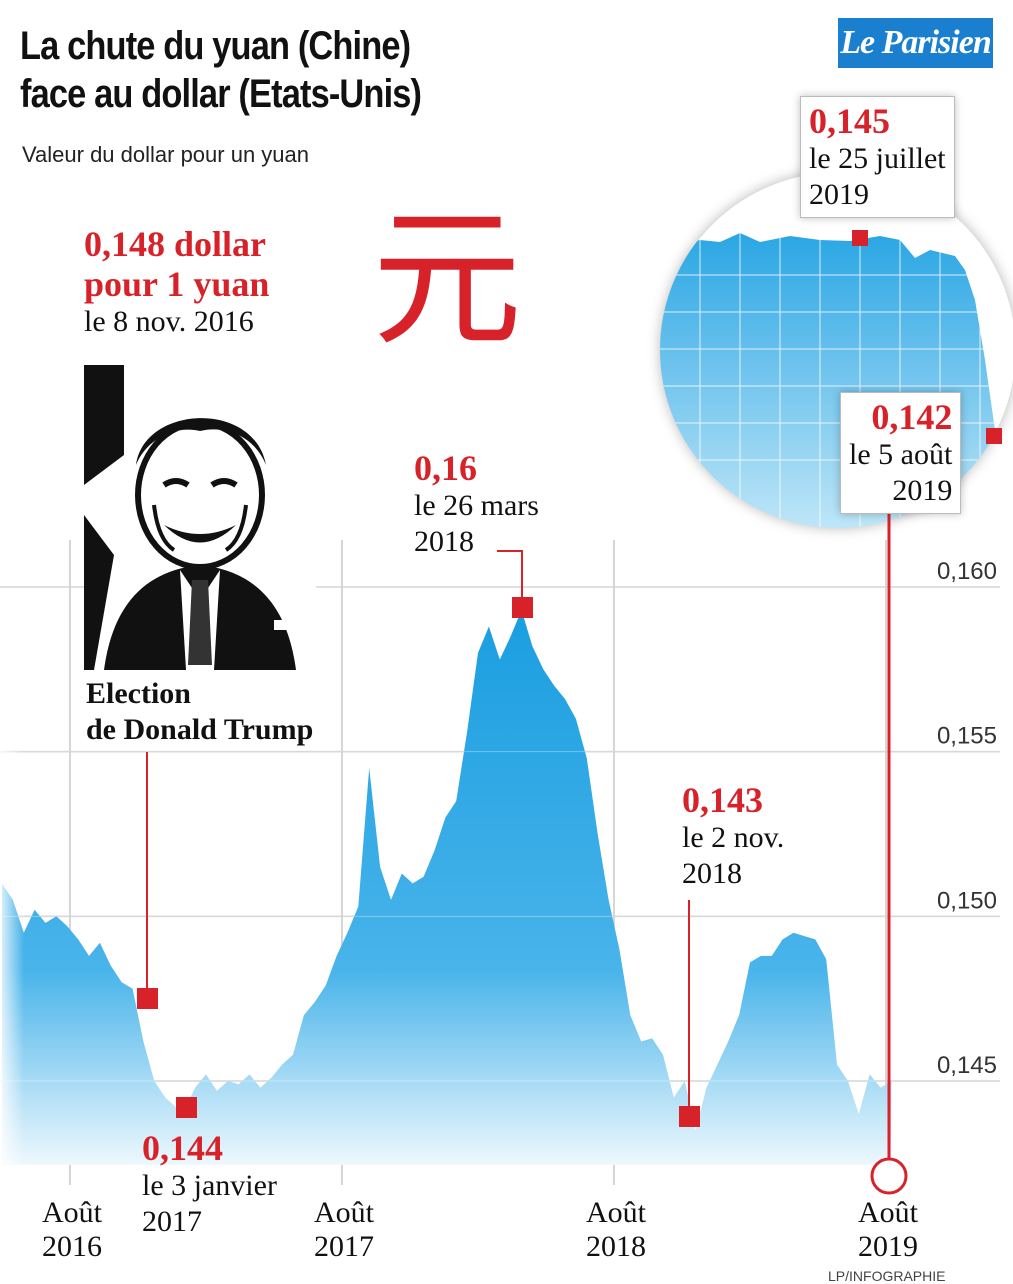 The height and width of the screenshot is (1284, 1013). Describe the element at coordinates (912, 417) in the screenshot. I see `zoom-low-value: 0,142` at that location.